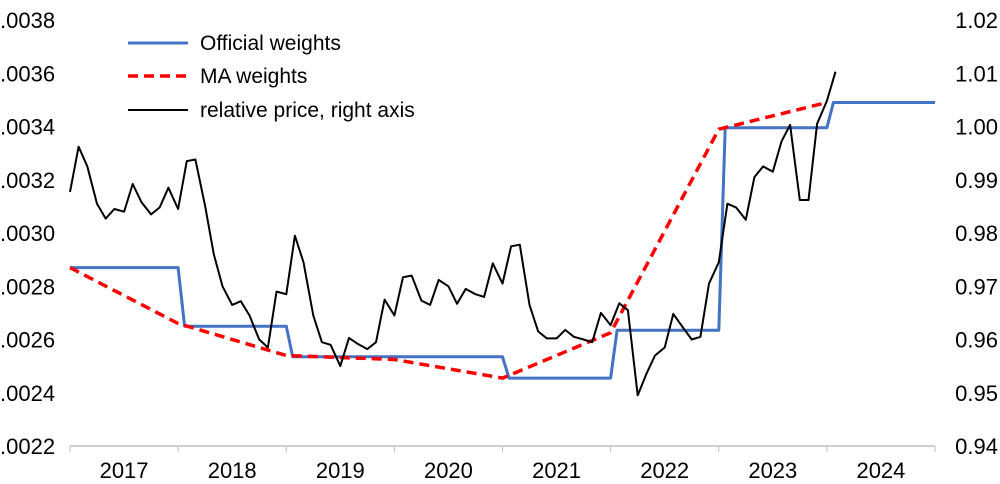 The image size is (1000, 484). I want to click on right-tick-label: 0.95, so click(976, 393).